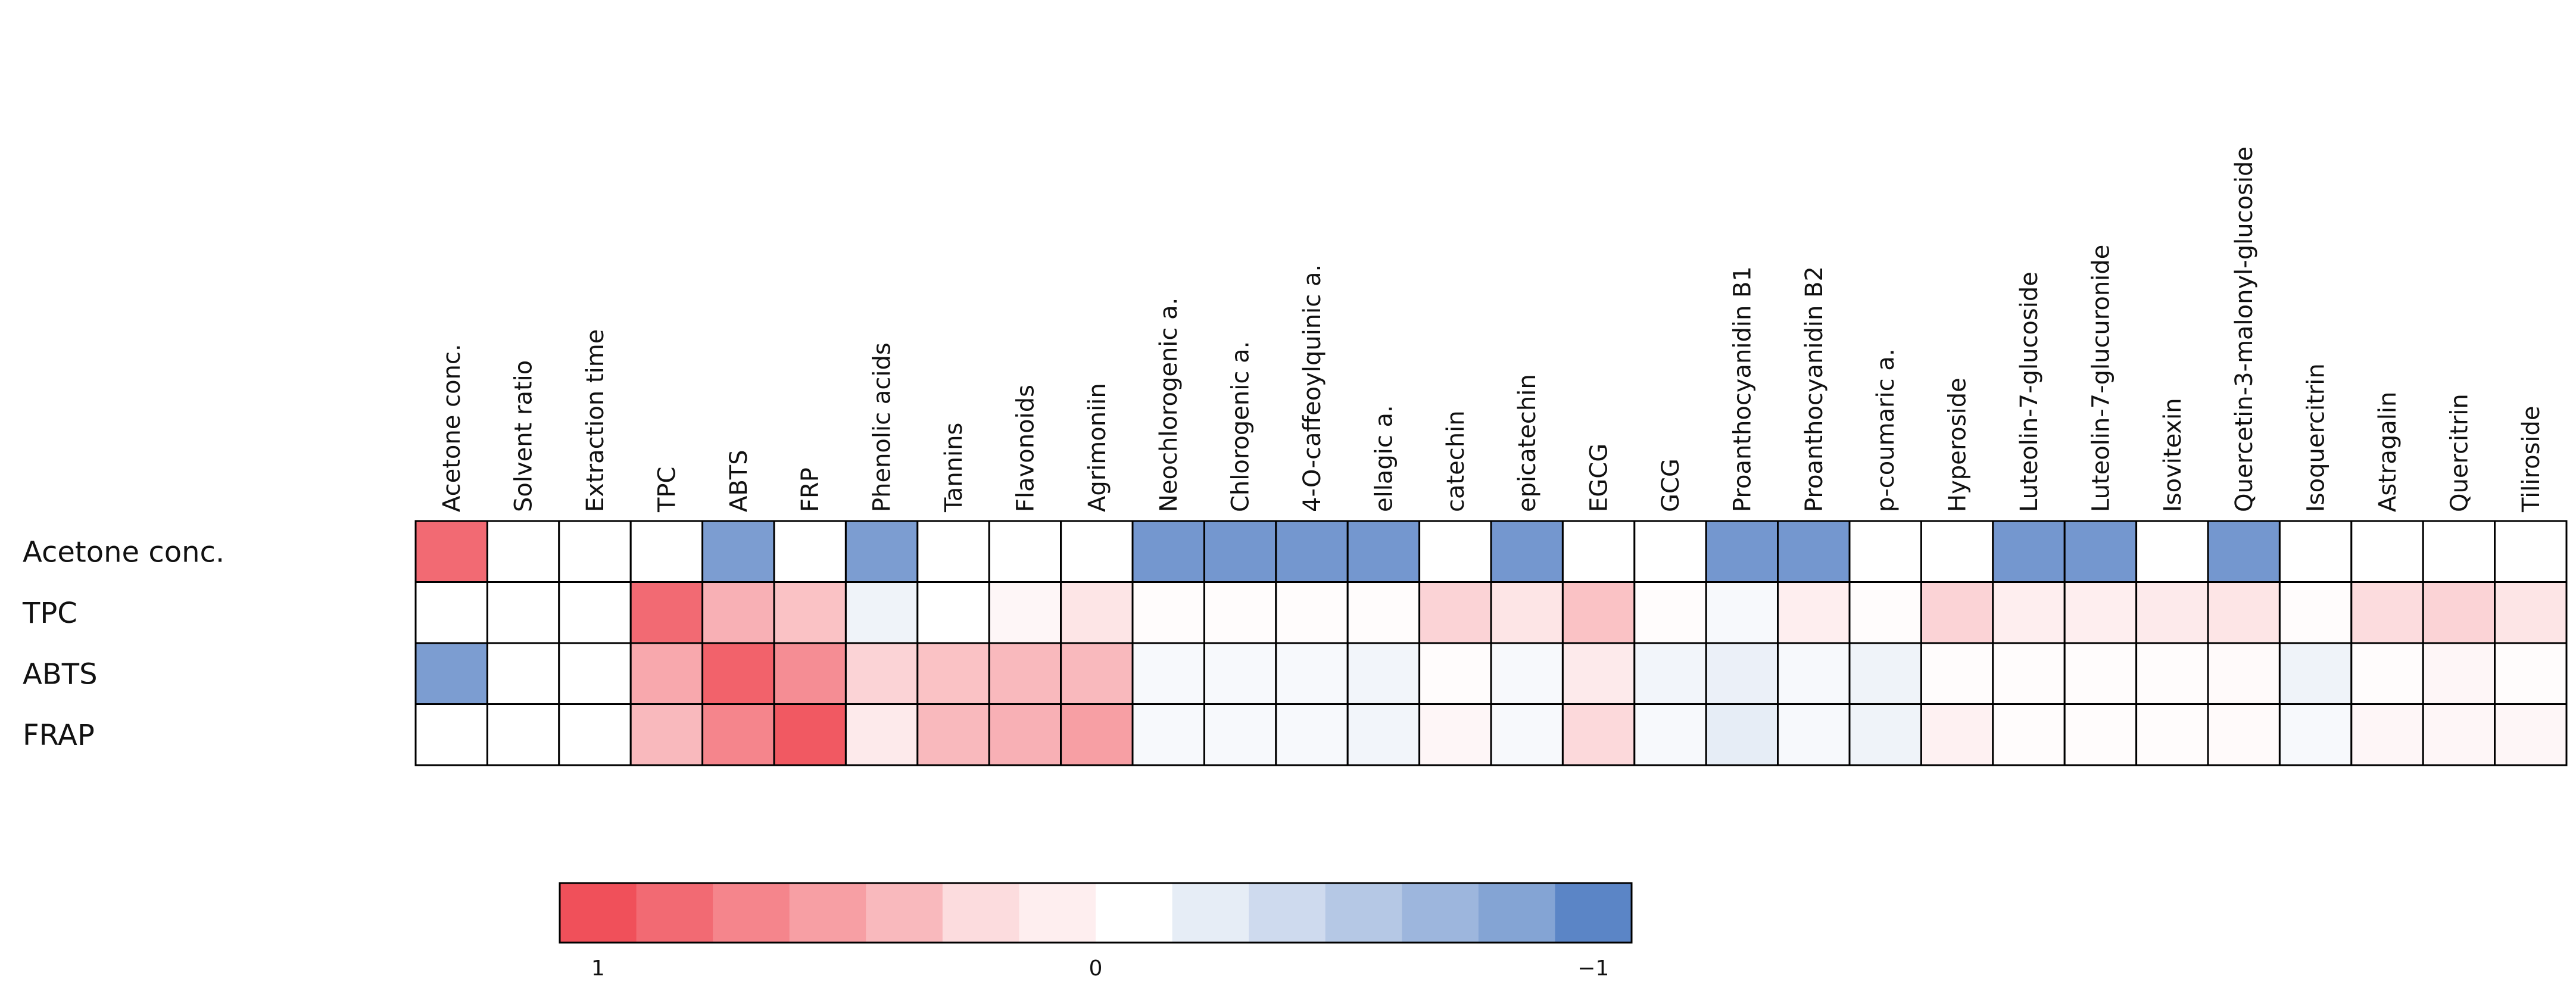  I want to click on heatmap-cell-tpc-gcg, so click(1670, 612).